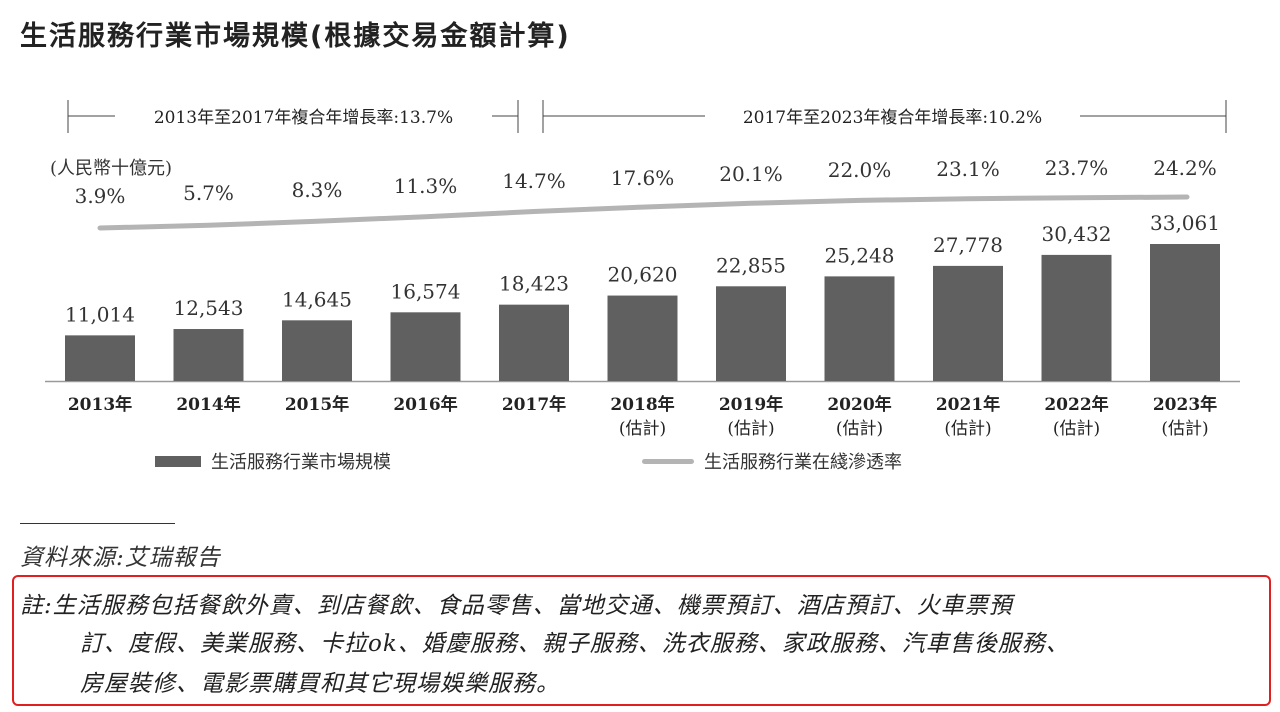 Image resolution: width=1280 pixels, height=712 pixels. Describe the element at coordinates (317, 299) in the screenshot. I see `bar-value-label: 14,645` at that location.